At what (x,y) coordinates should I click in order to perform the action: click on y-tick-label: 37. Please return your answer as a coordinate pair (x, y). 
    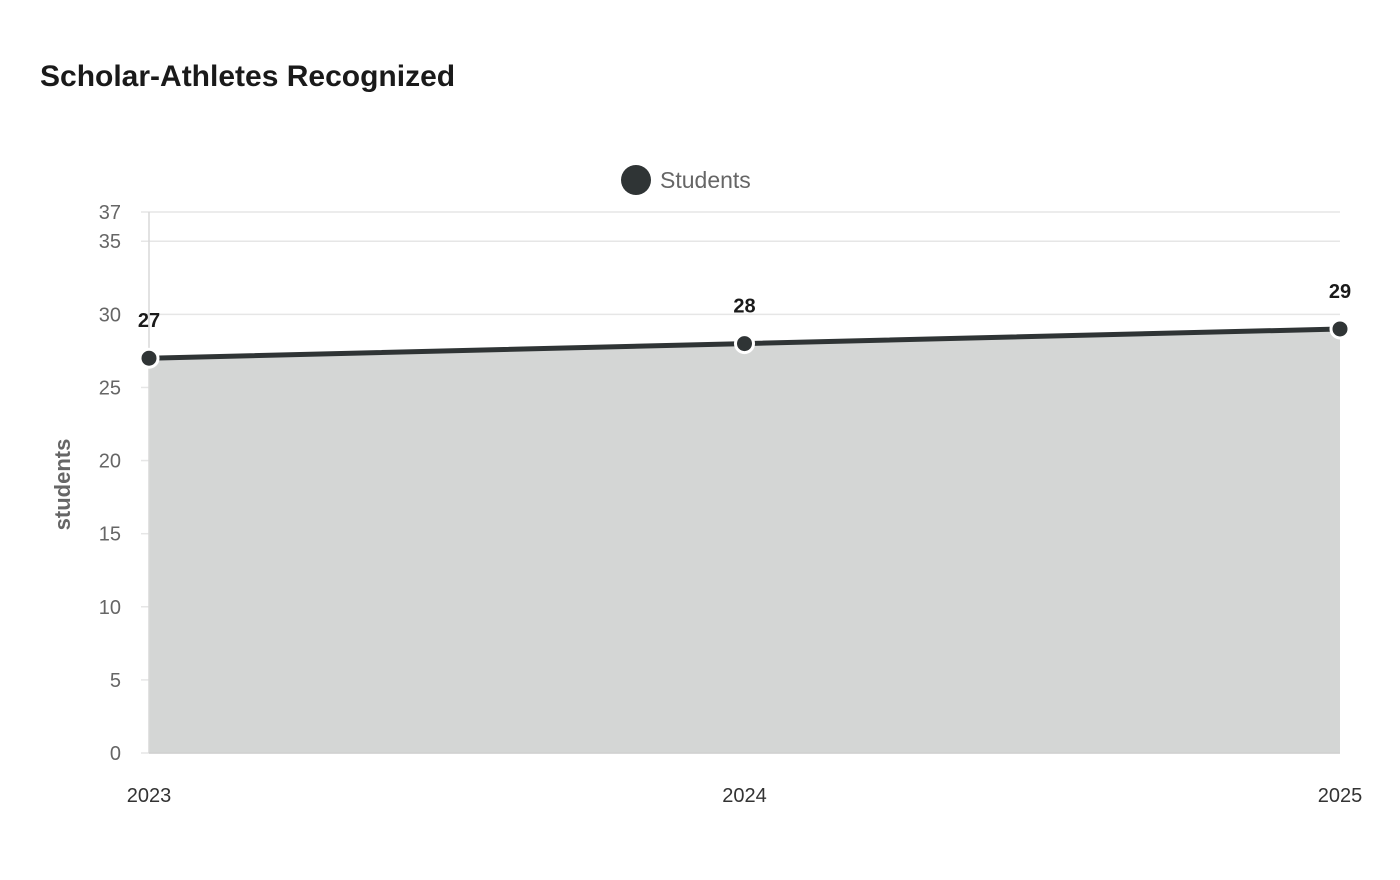
    Looking at the image, I should click on (110, 213).